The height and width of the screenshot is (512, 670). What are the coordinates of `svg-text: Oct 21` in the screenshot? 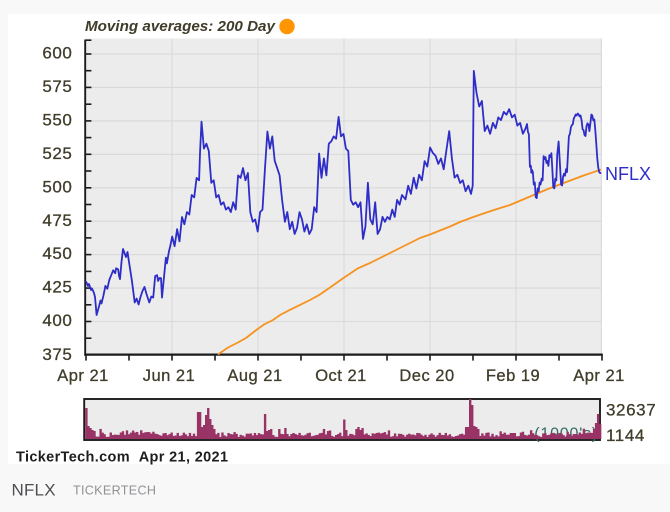 It's located at (341, 376).